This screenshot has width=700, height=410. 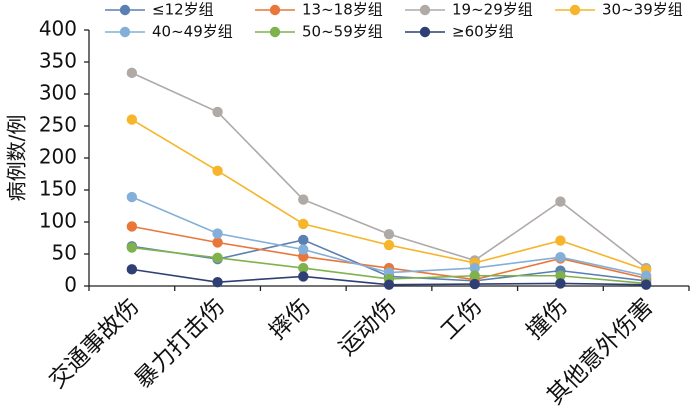 I want to click on legend-item: ≤12岁组, so click(x=159, y=10).